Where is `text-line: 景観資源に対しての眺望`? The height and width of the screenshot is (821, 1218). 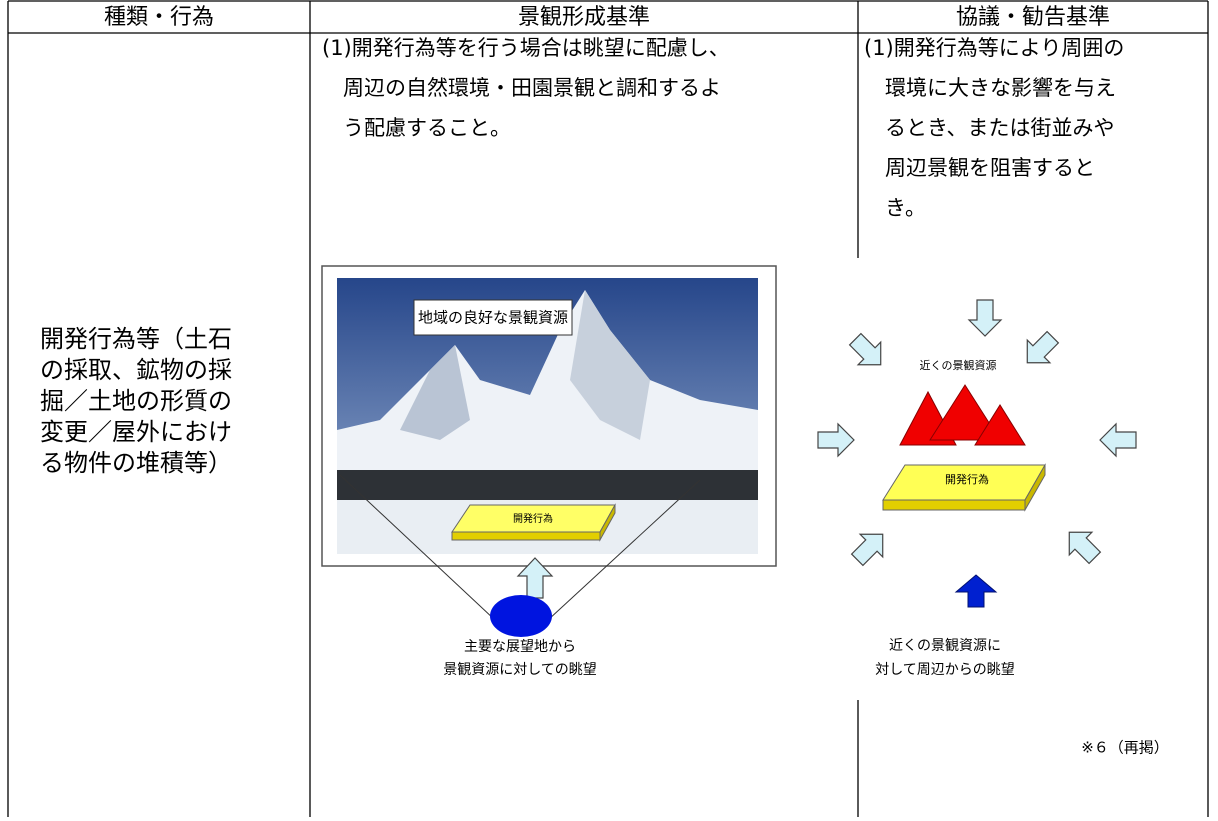
text-line: 景観資源に対しての眺望 is located at coordinates (520, 669).